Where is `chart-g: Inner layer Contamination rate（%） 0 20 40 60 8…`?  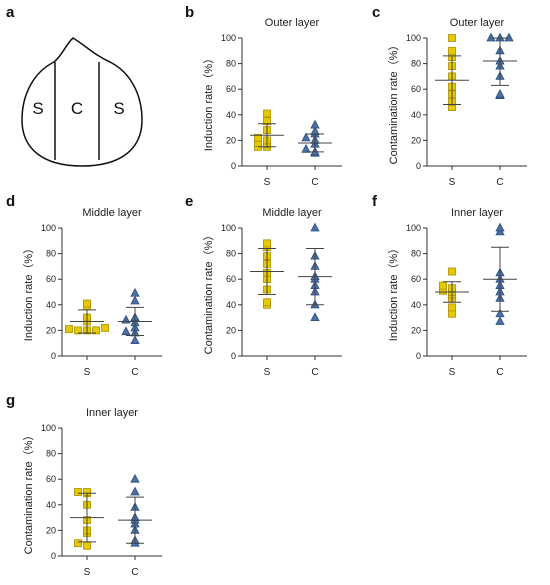 chart-g: Inner layer Contamination rate（%） 0 20 40 60 8… is located at coordinates (97, 490).